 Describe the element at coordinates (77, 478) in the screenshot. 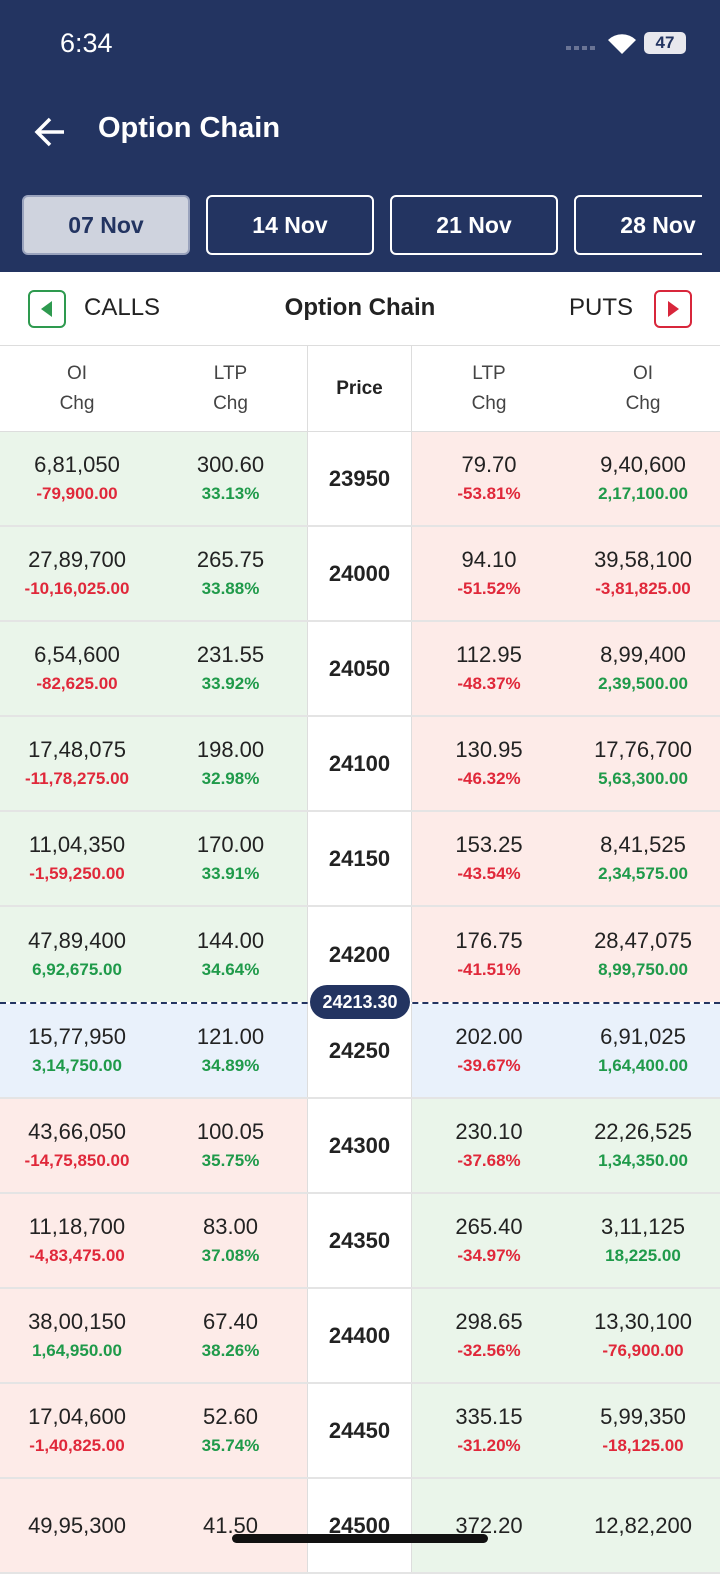

I see `cell: 6,81,050 -79,900.00` at that location.